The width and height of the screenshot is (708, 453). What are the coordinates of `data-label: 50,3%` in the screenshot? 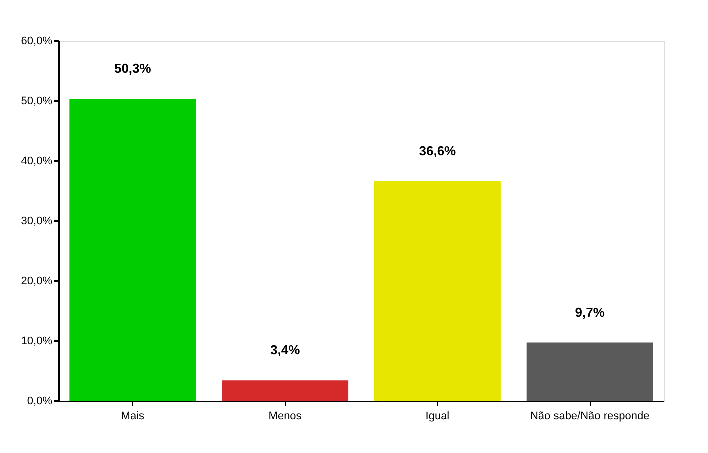 It's located at (133, 68).